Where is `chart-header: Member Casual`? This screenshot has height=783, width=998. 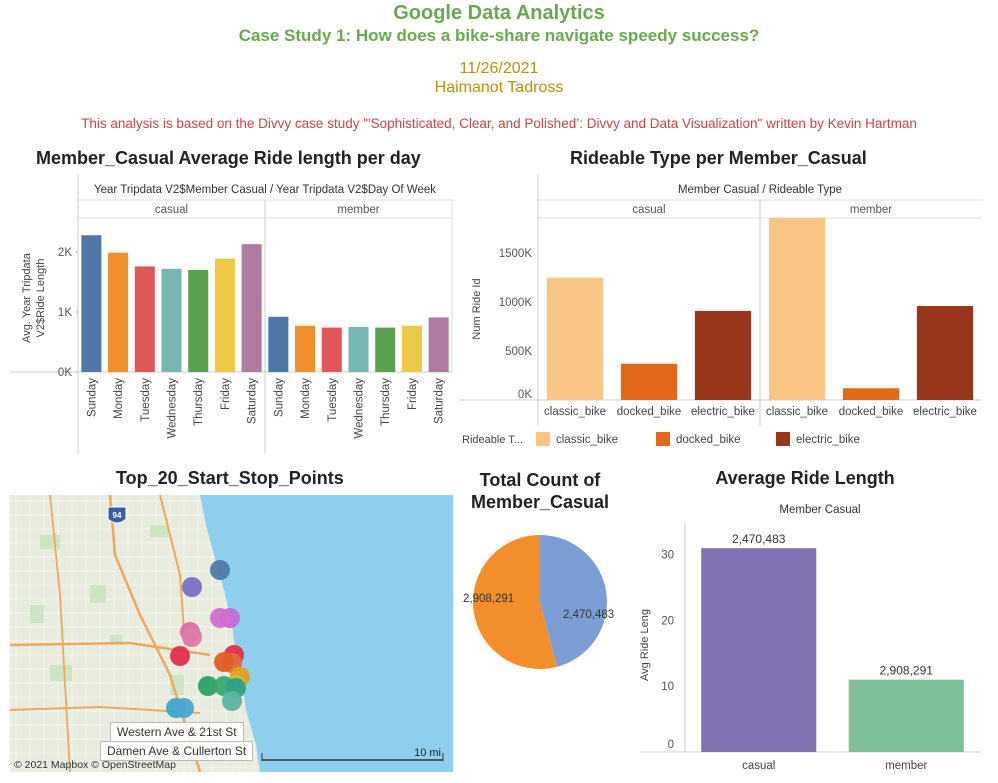 chart-header: Member Casual is located at coordinates (819, 510).